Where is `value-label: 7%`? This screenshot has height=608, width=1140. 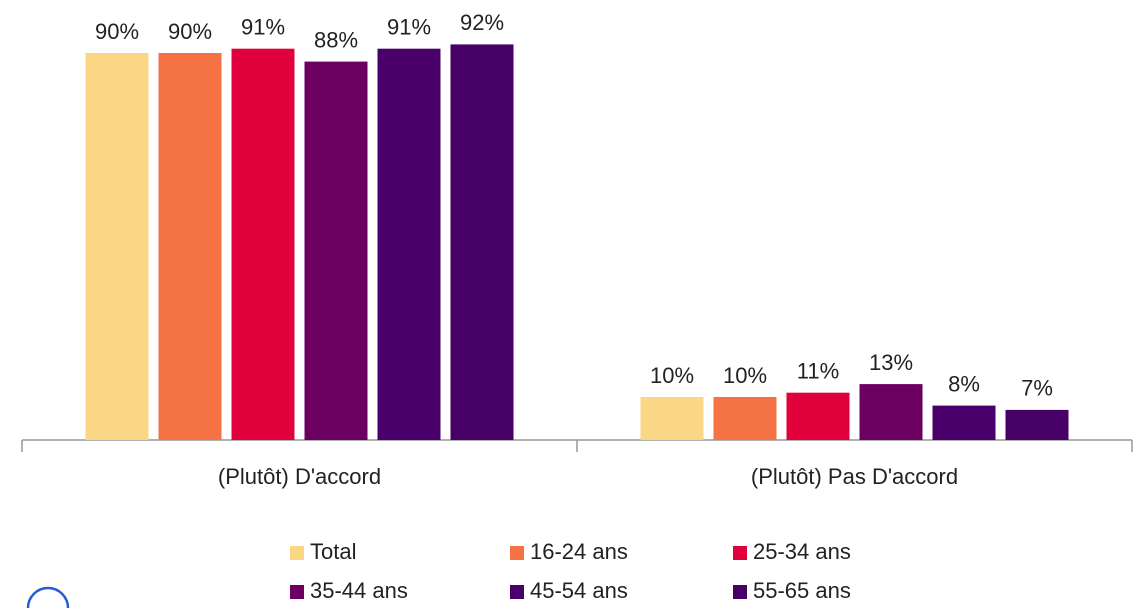 value-label: 7% is located at coordinates (1037, 388).